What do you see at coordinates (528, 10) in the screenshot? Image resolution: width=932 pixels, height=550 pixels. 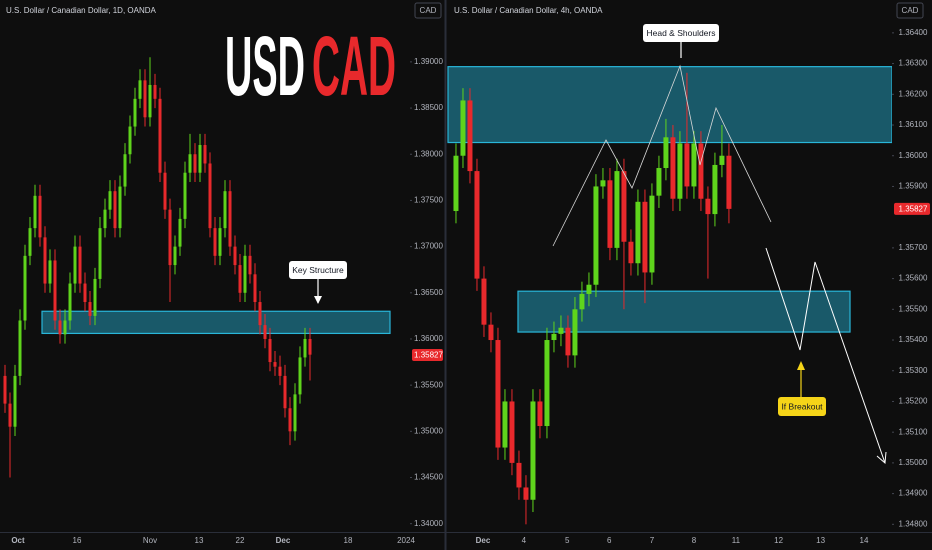 I see `chart-title: U.S. Dollar / Canadian Dollar, 4h, OANDA` at bounding box center [528, 10].